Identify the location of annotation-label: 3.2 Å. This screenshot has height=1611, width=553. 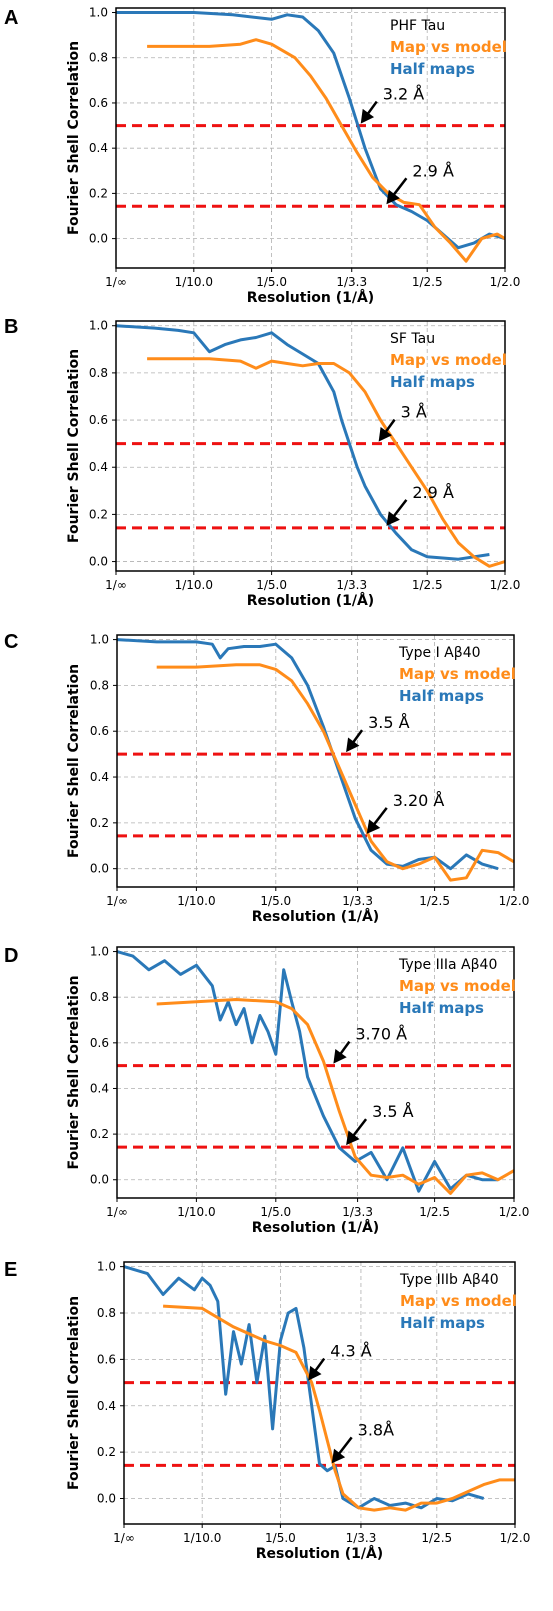
(404, 94).